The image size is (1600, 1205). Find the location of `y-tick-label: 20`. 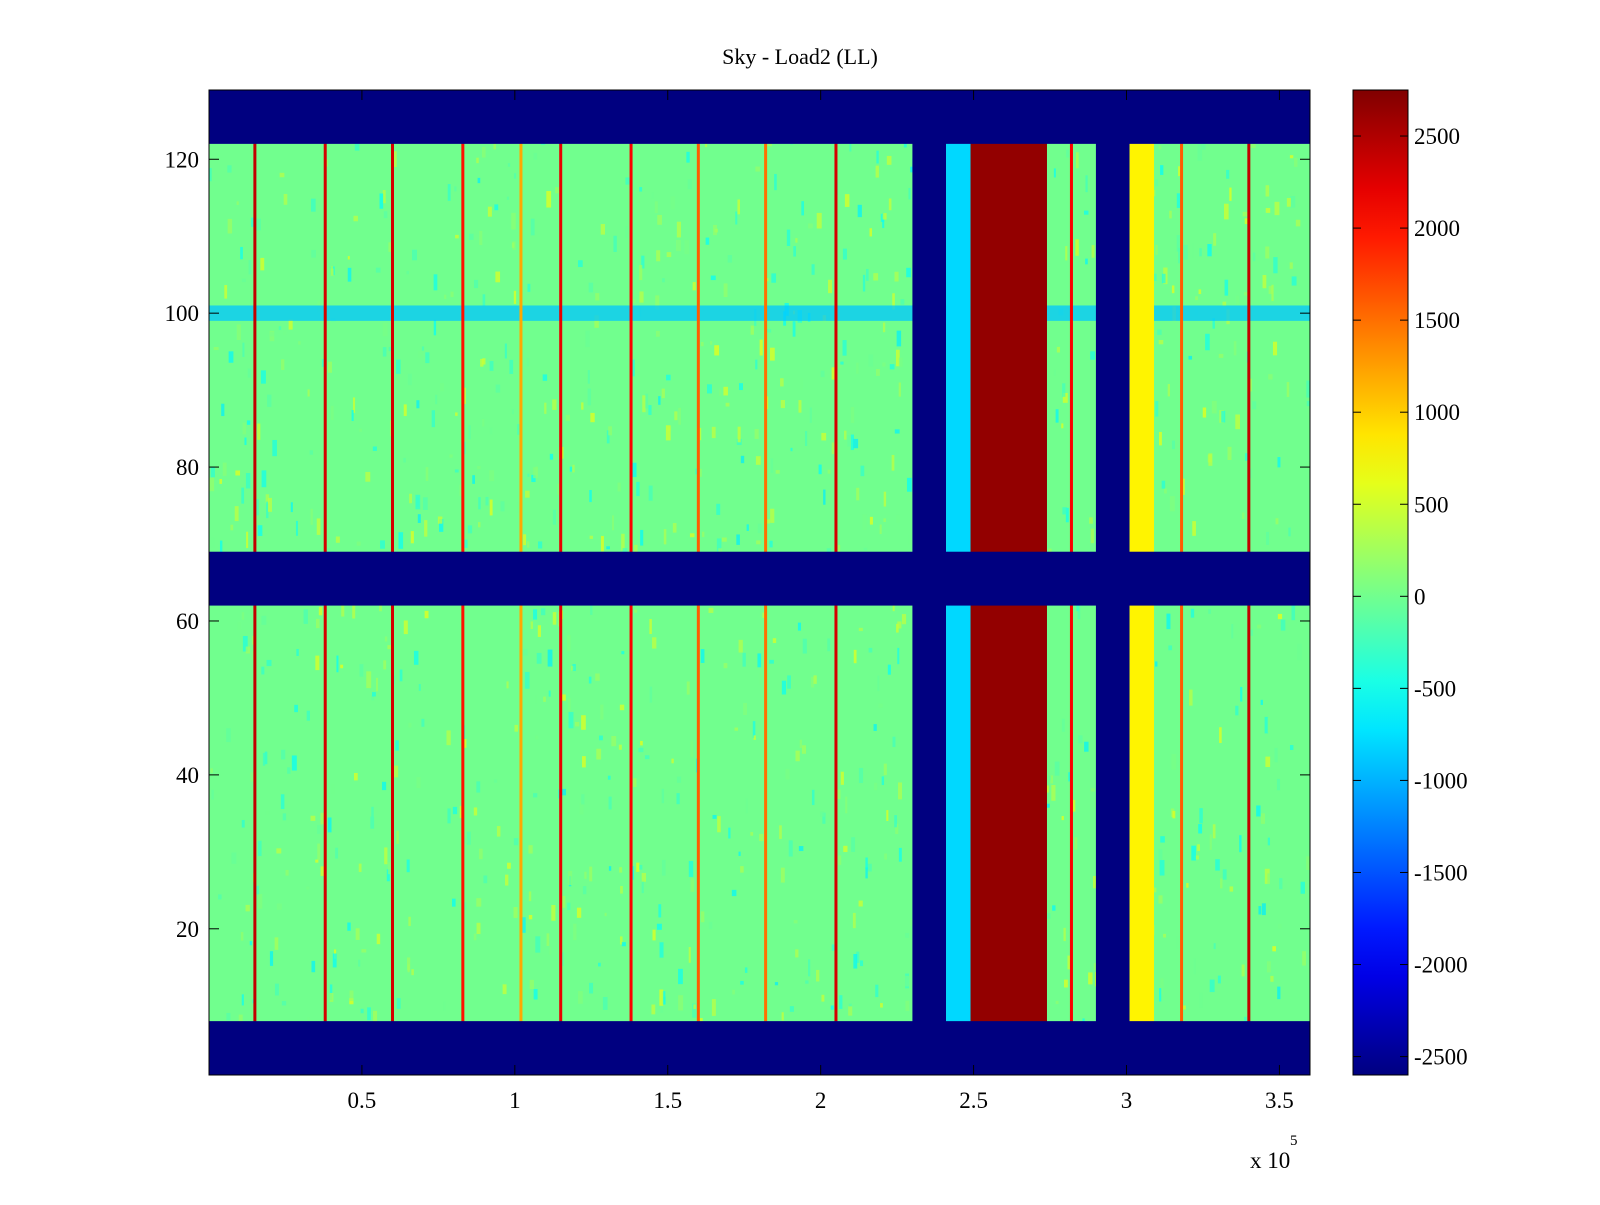

y-tick-label: 20 is located at coordinates (187, 929).